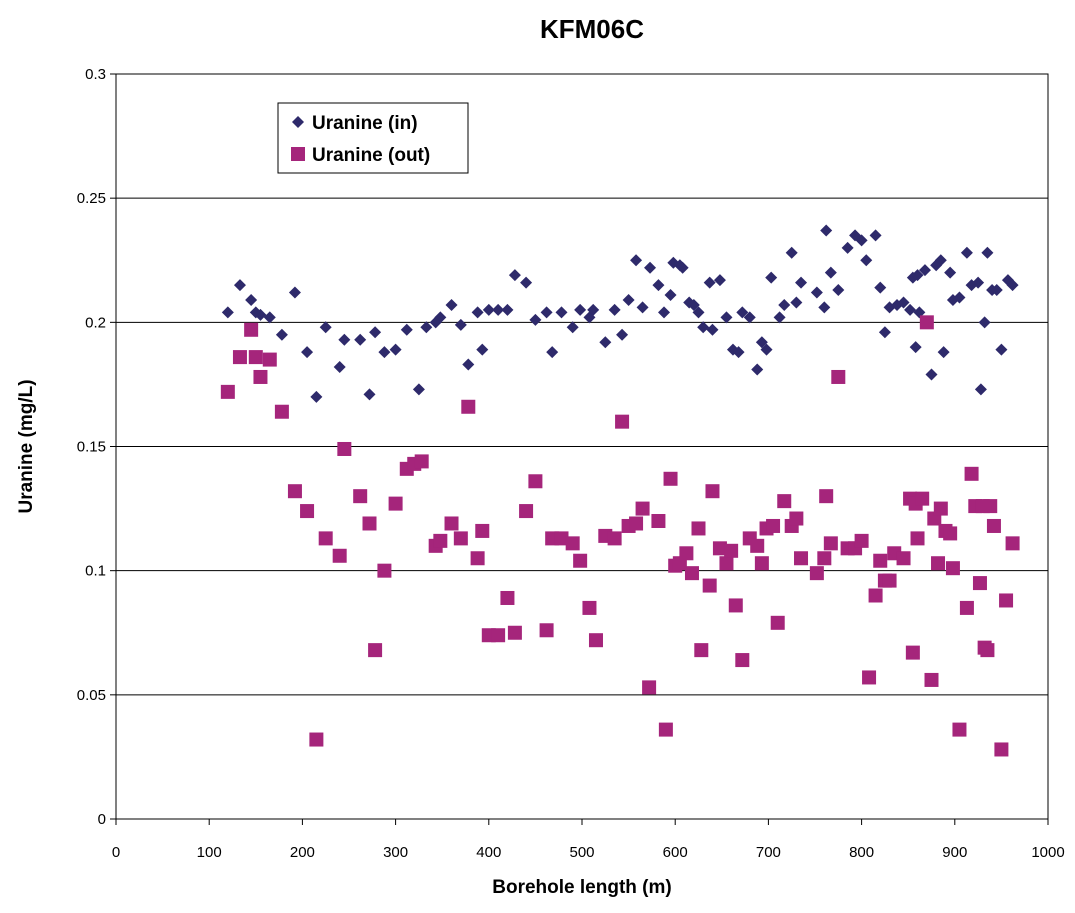 Image resolution: width=1075 pixels, height=913 pixels. What do you see at coordinates (95, 571) in the screenshot?
I see `y-tick-label: 0.1` at bounding box center [95, 571].